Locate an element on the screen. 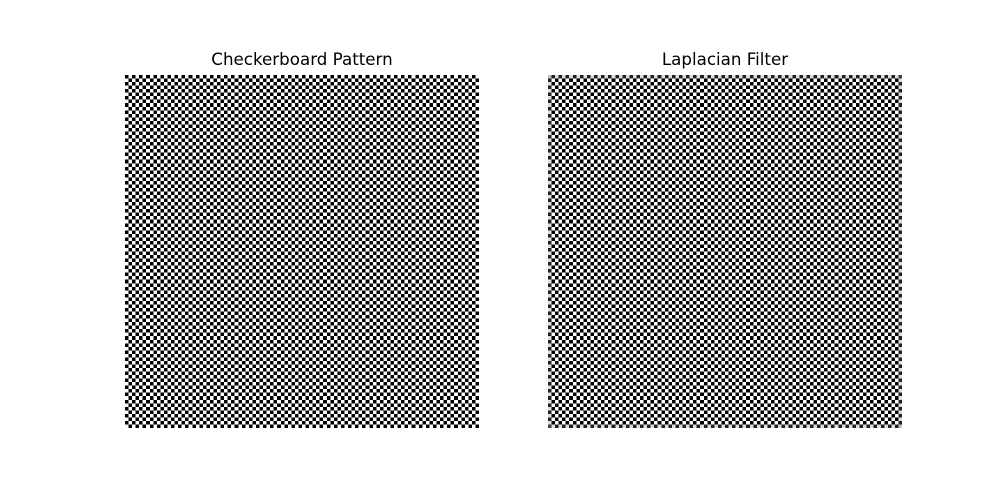 The height and width of the screenshot is (500, 1000). left-panel-title: Checkerboard Pattern is located at coordinates (302, 59).